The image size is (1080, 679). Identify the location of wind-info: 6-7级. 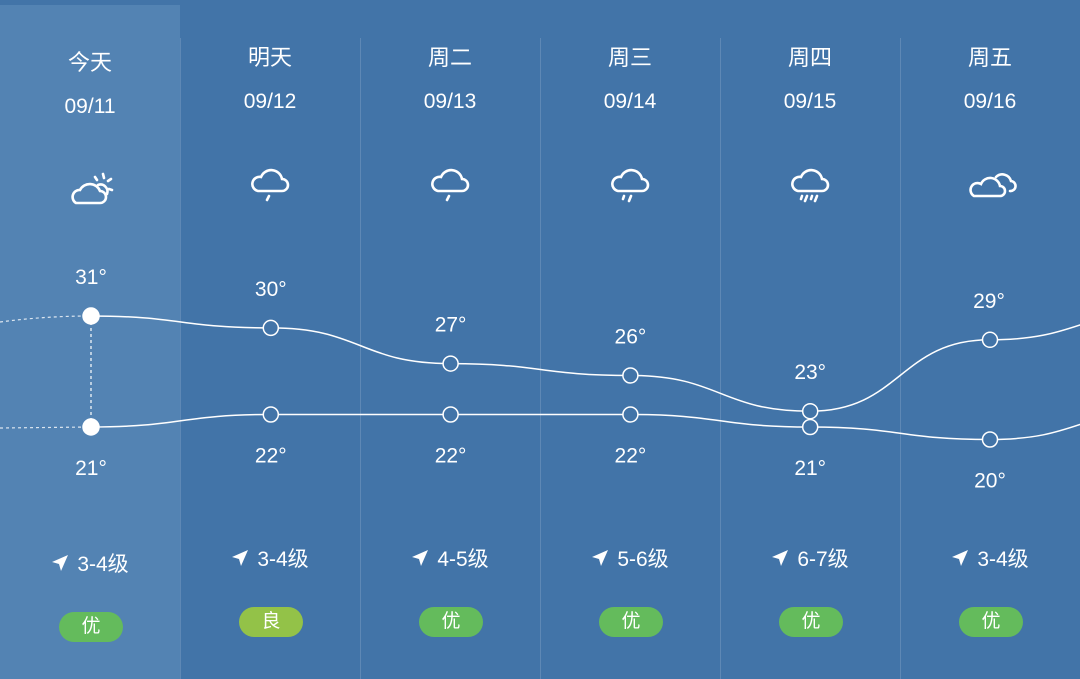
(810, 558).